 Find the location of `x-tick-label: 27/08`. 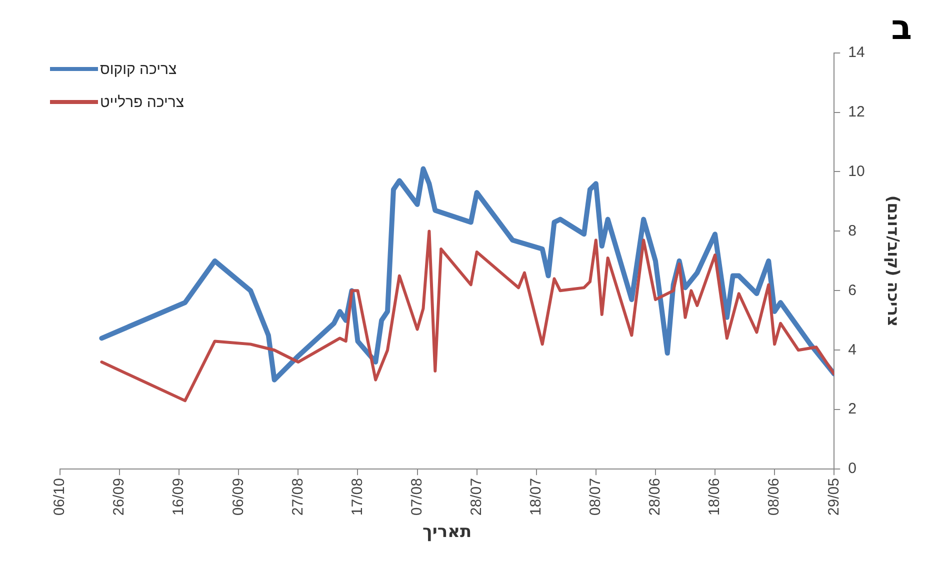

x-tick-label: 27/08 is located at coordinates (297, 497).